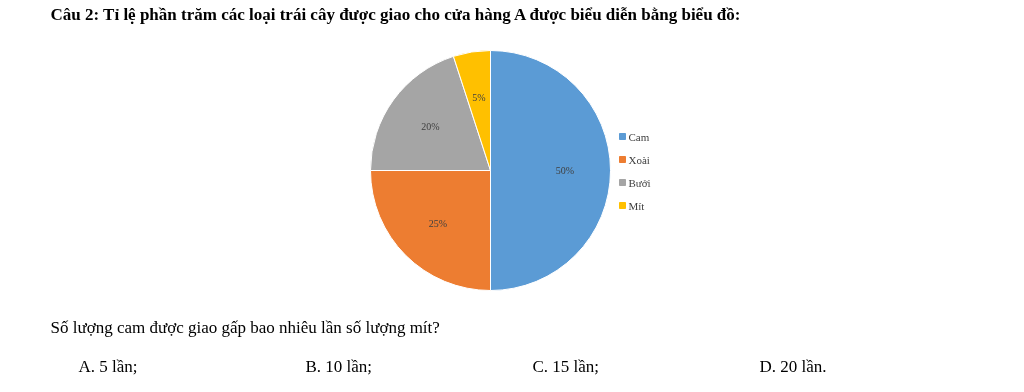  I want to click on chart-title: Câu 2: Tỉ lệ phần trăm các loại trái cây được giao cho cửa hàng A được biểu diễn bằng biểu đồ:, so click(395, 14).